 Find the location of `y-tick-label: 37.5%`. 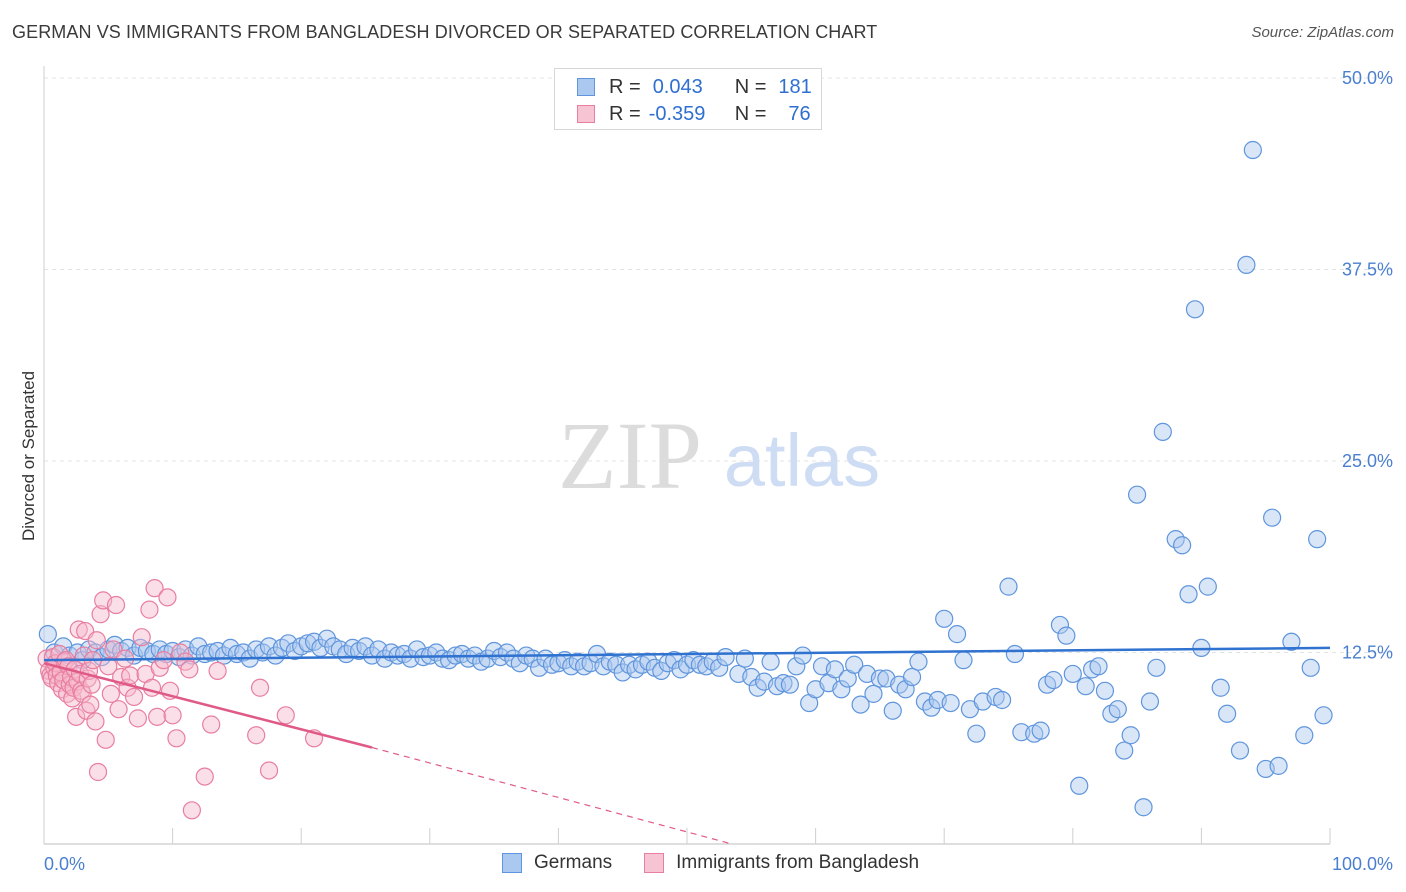

y-tick-label: 37.5% is located at coordinates (1367, 270).